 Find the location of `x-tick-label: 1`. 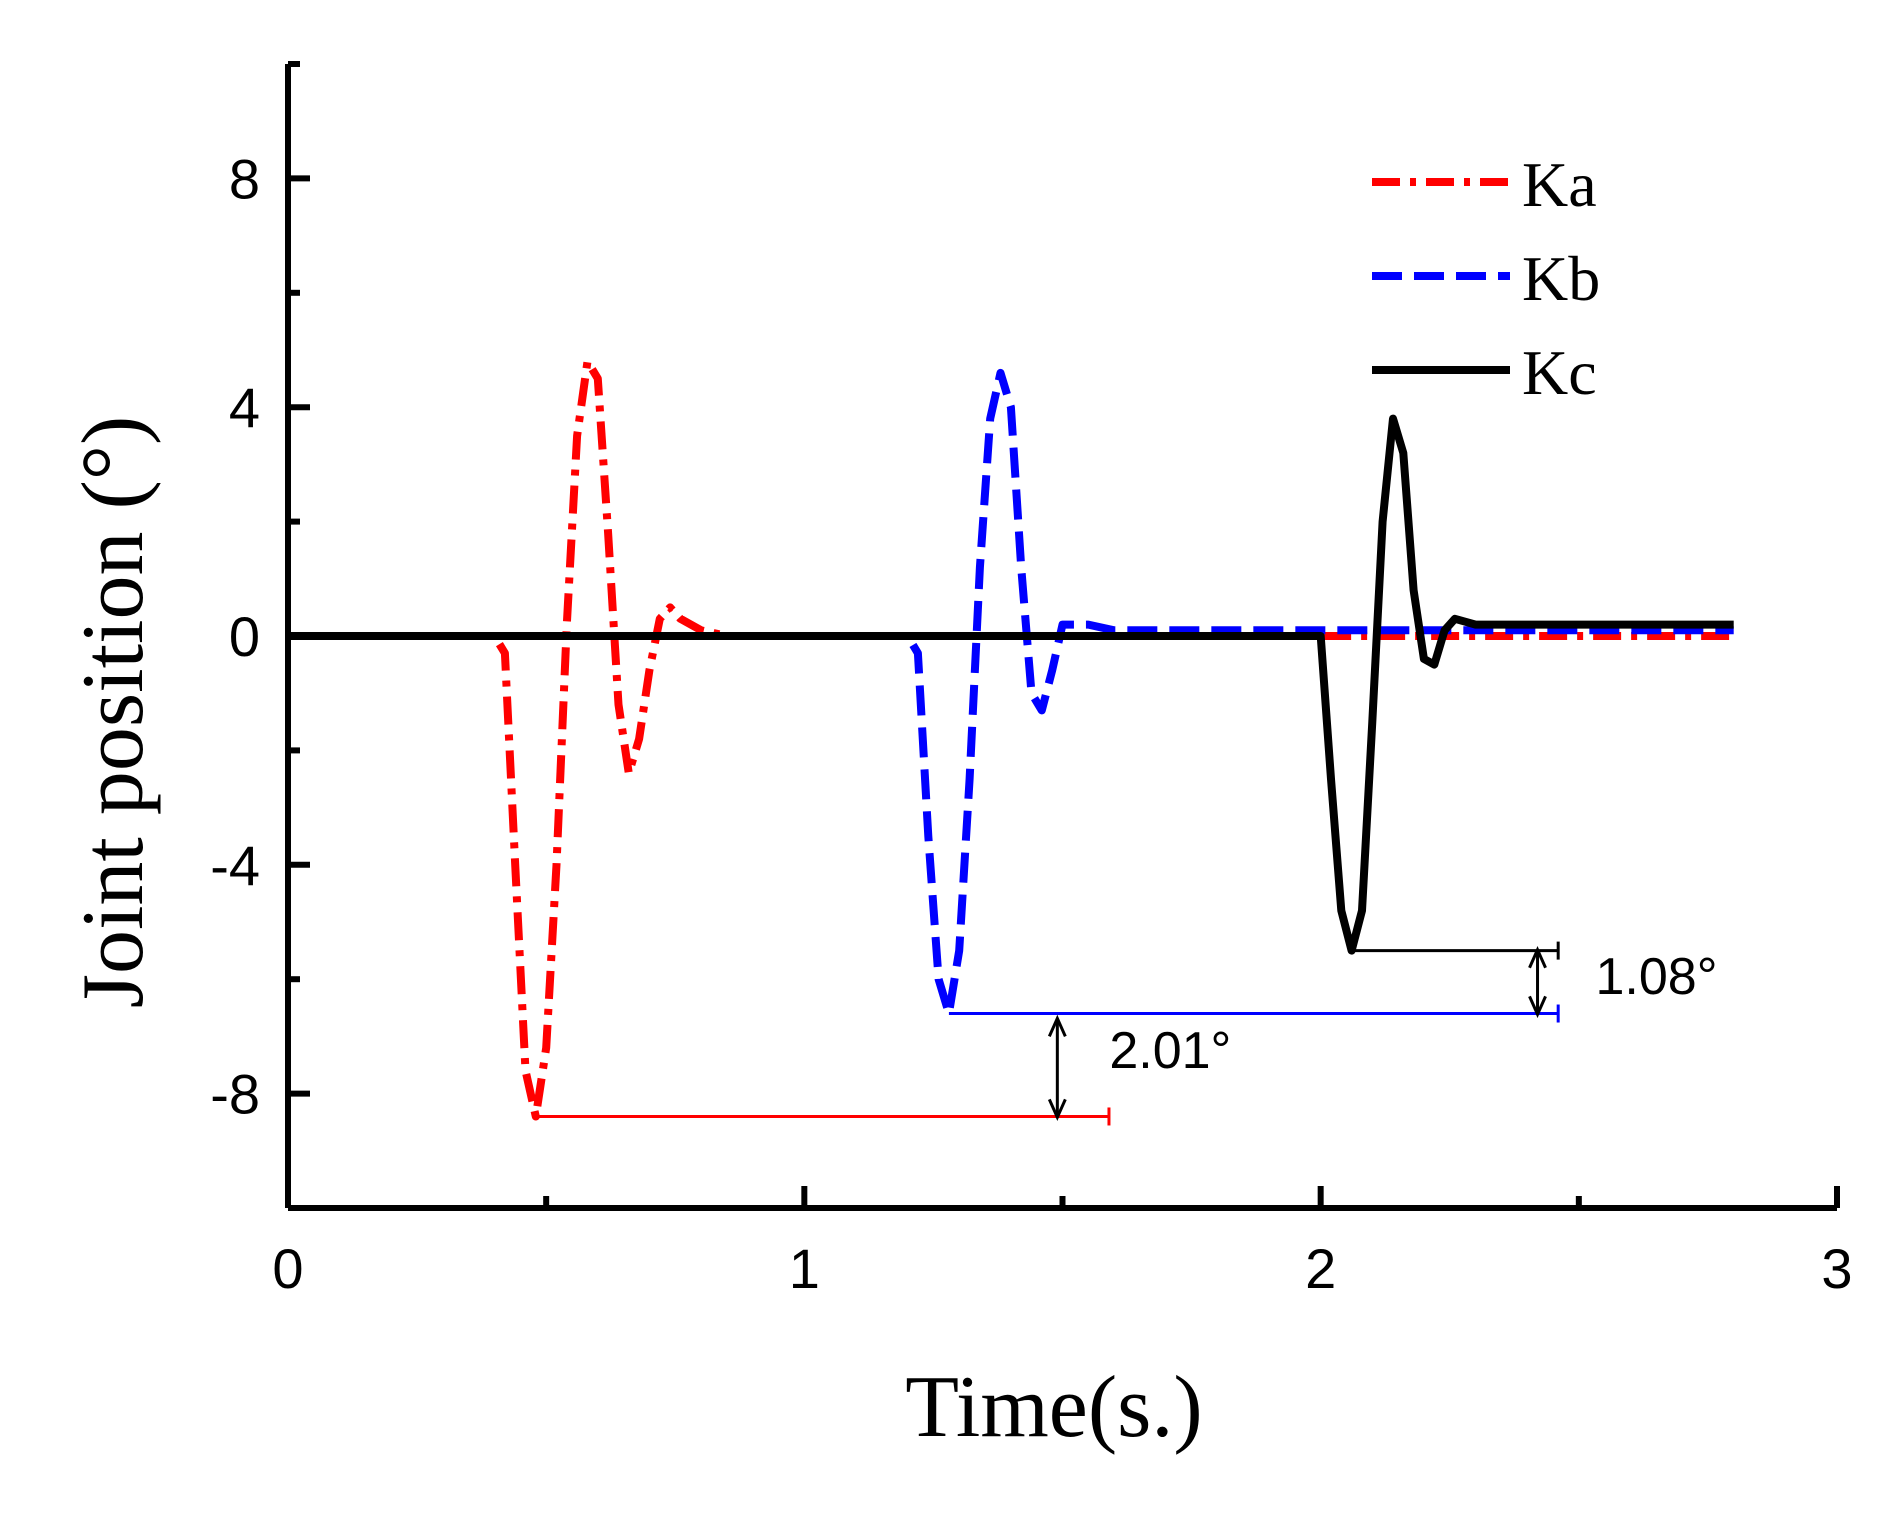

x-tick-label: 1 is located at coordinates (804, 1268).